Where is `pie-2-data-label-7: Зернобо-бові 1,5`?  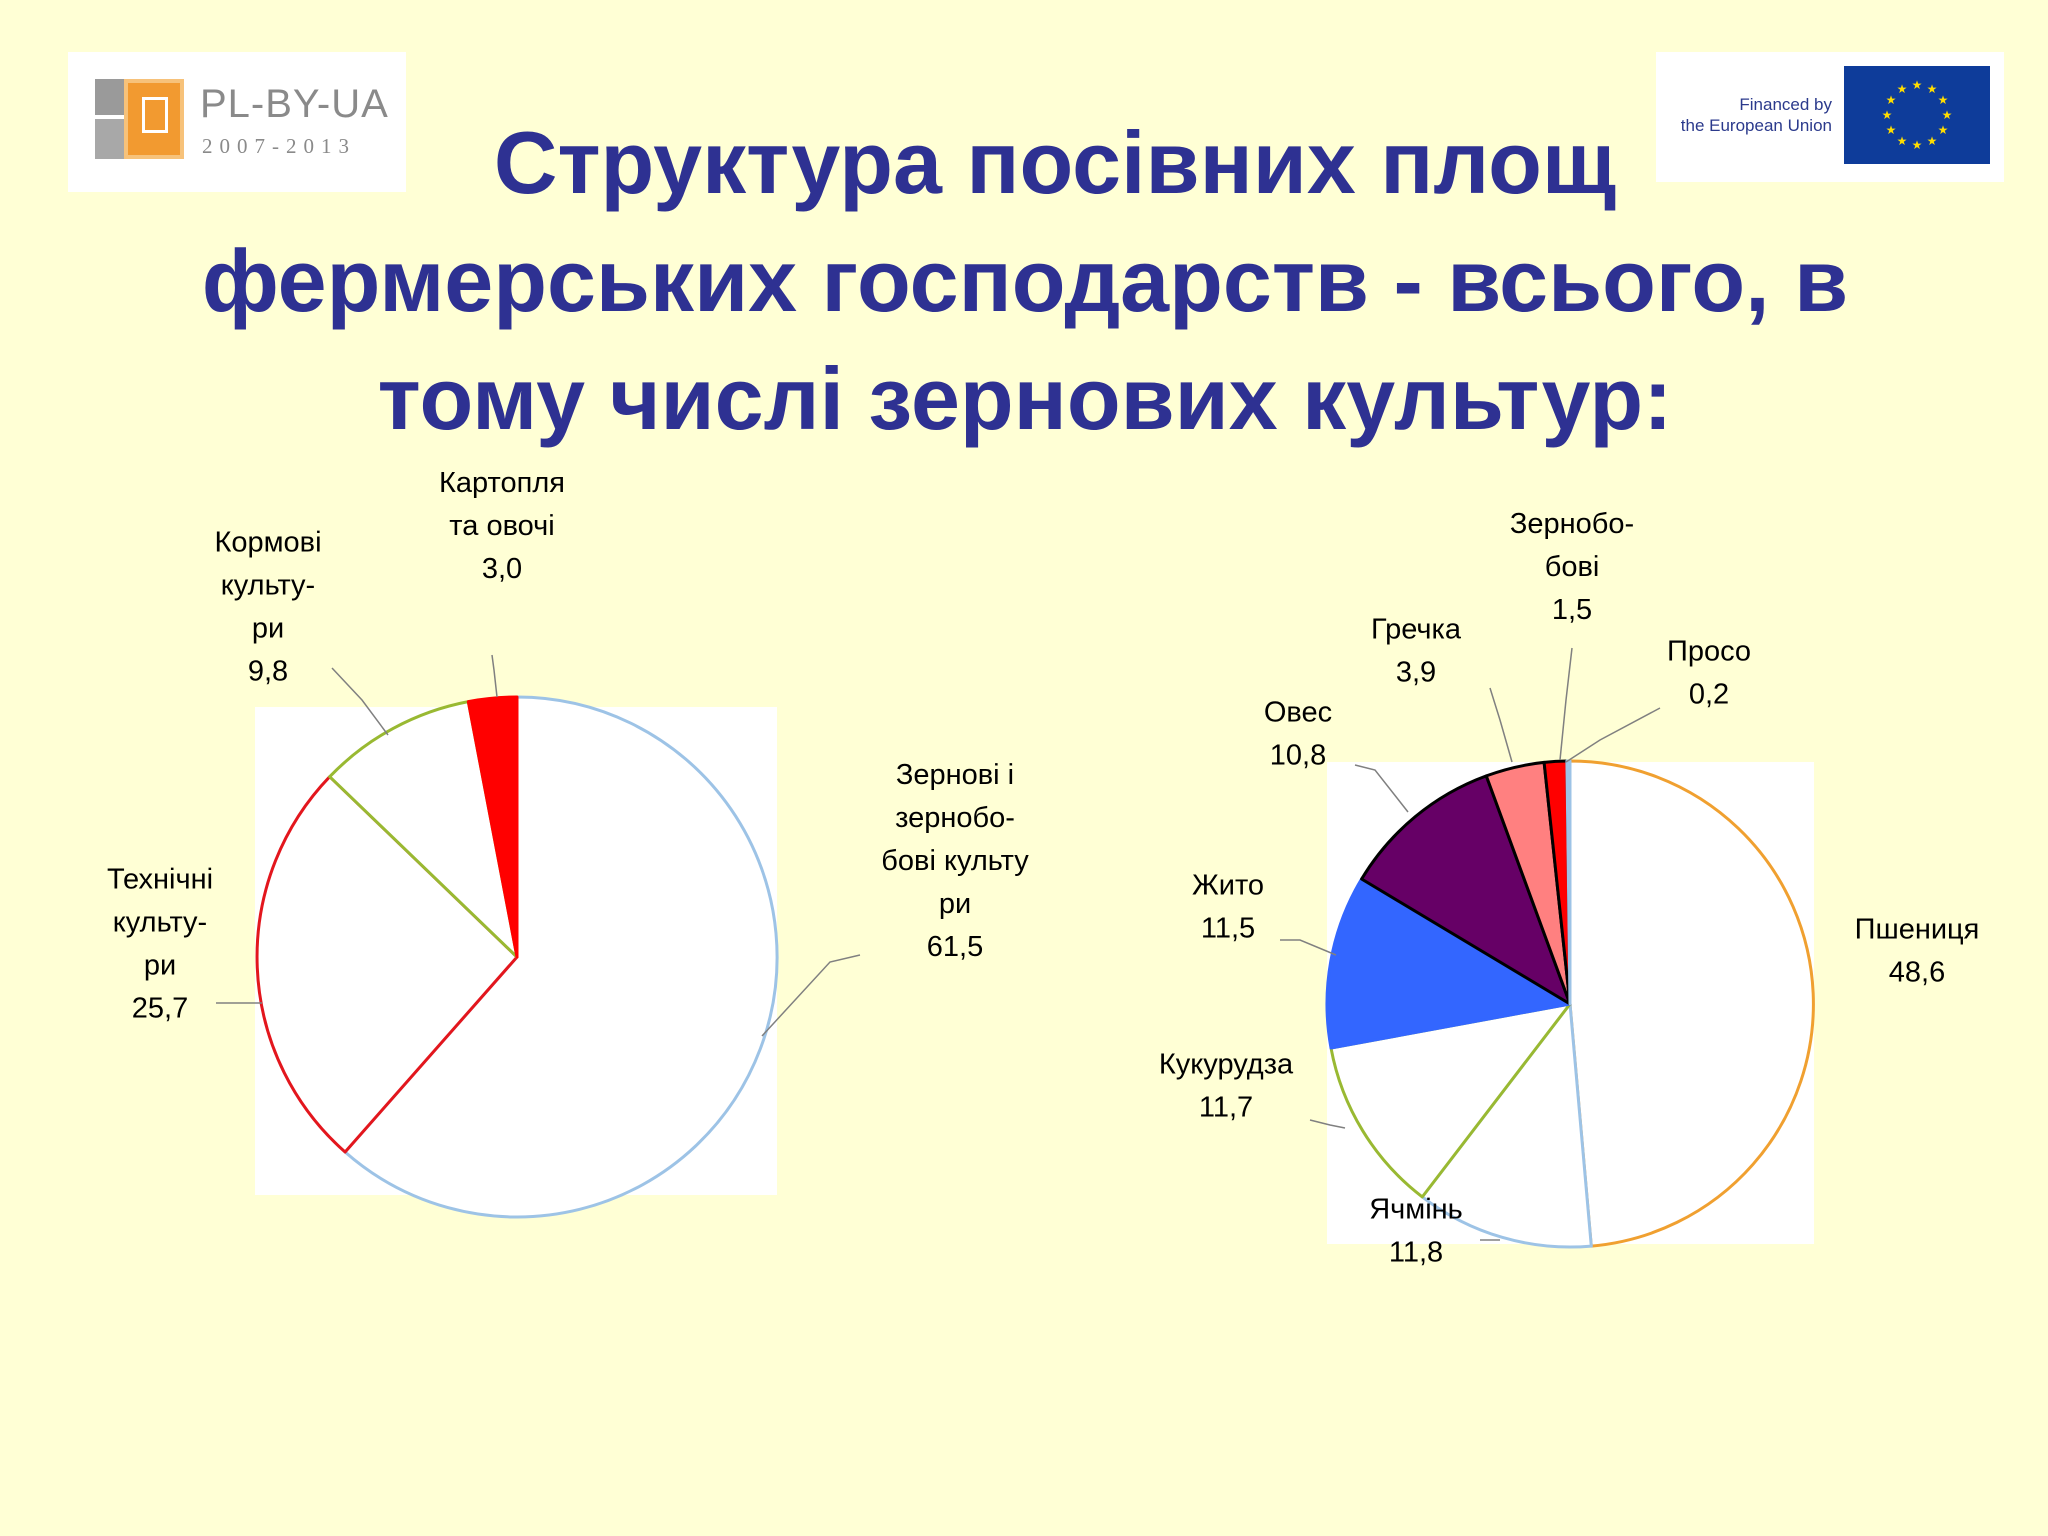 pie-2-data-label-7: Зернобо-бові 1,5 is located at coordinates (1572, 567).